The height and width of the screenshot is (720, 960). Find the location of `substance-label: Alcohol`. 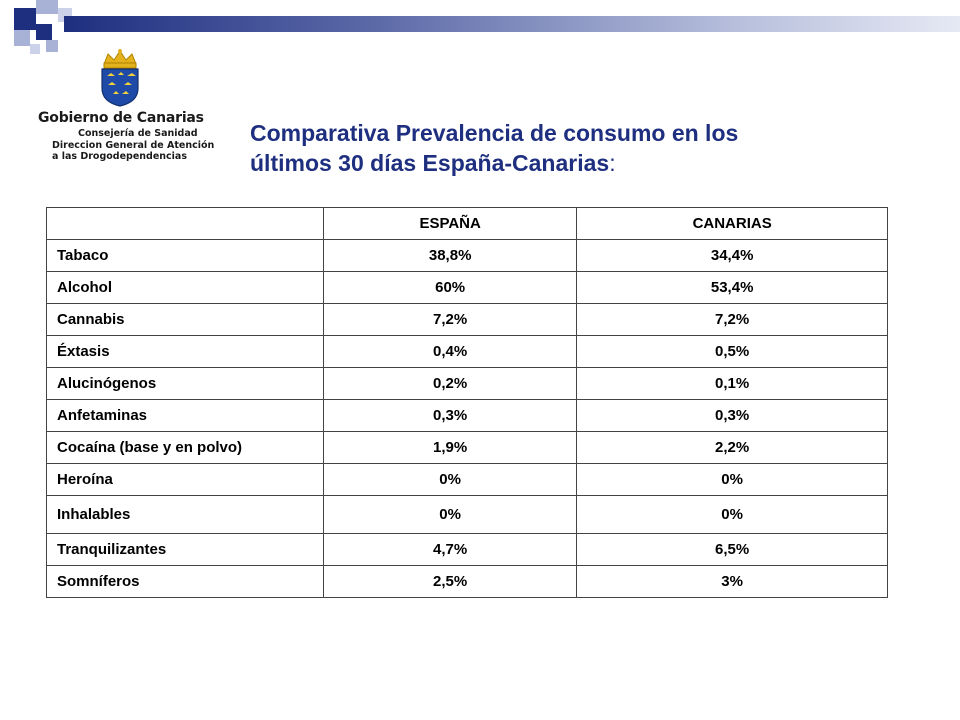

substance-label: Alcohol is located at coordinates (185, 287).